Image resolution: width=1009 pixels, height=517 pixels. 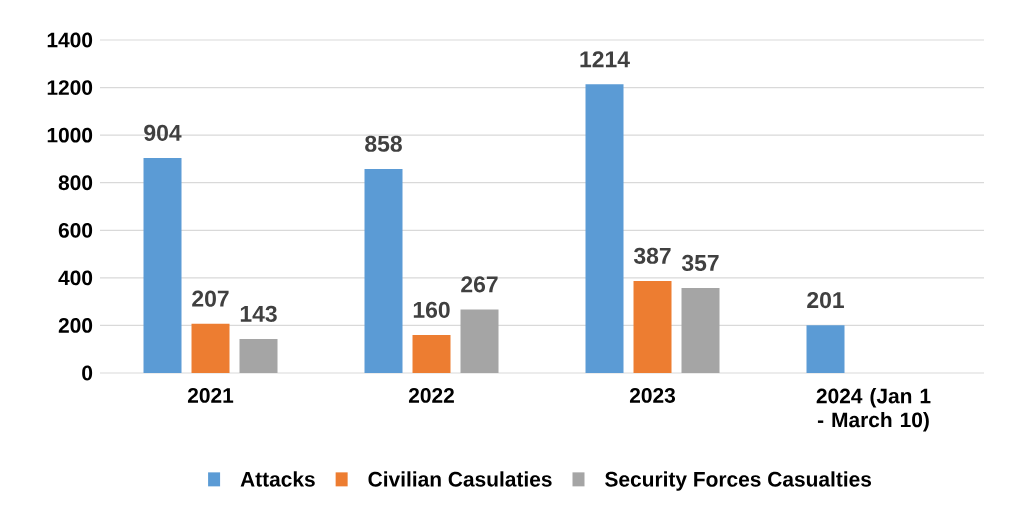 I want to click on y-tick-label: 200, so click(x=75, y=325).